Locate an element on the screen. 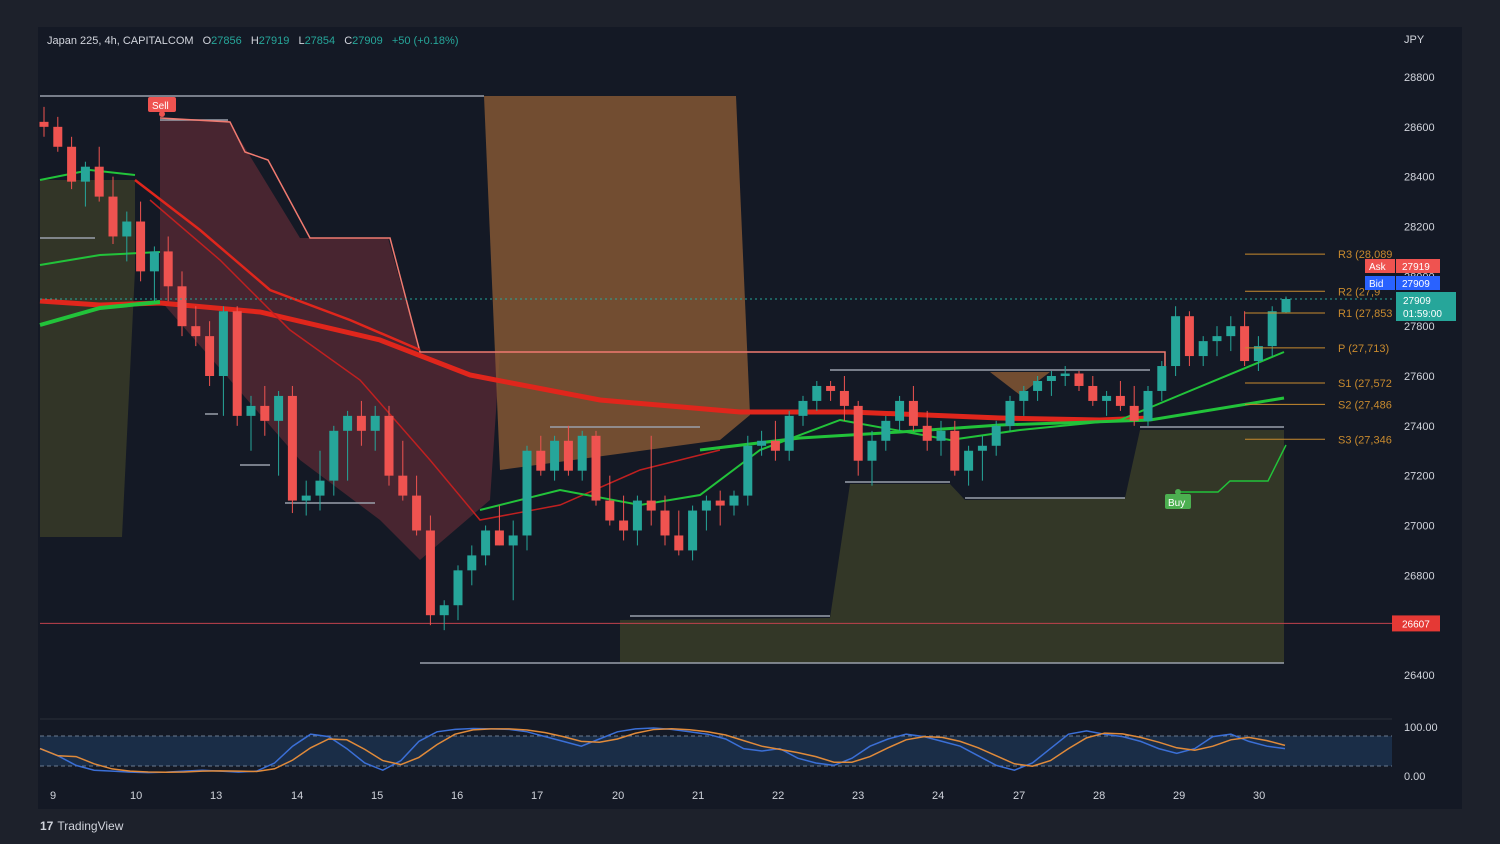  close-value: 27909 is located at coordinates (367, 41).